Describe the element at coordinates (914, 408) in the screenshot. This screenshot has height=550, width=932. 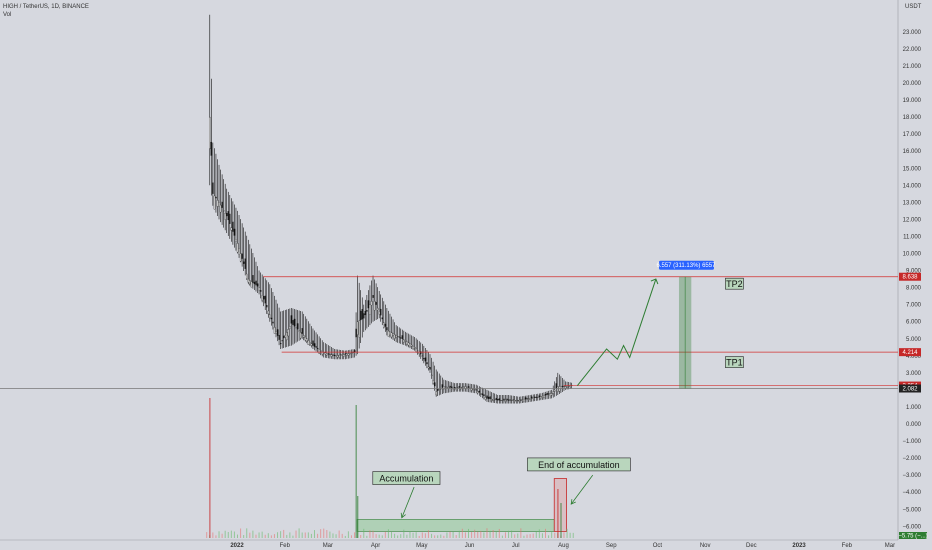
I see `price-tick-label: 1.000` at that location.